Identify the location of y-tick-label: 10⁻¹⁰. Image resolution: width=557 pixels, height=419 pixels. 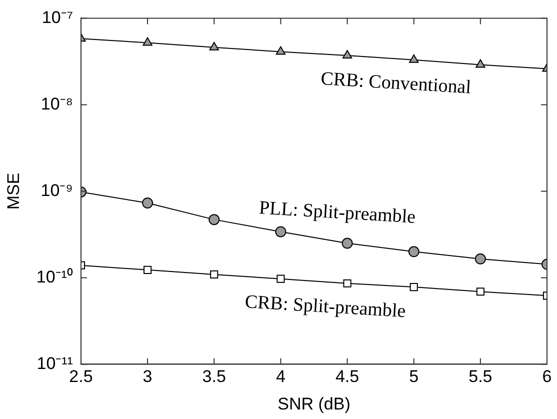
(54, 276).